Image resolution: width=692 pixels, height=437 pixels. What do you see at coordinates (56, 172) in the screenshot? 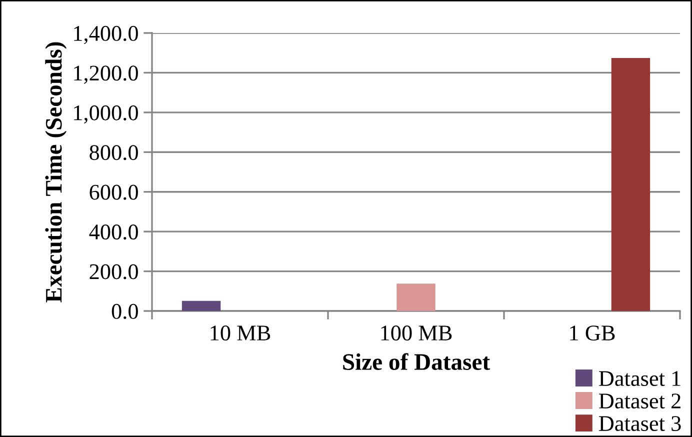
I see `y-axis-title: Execution Time (Seconds)` at bounding box center [56, 172].